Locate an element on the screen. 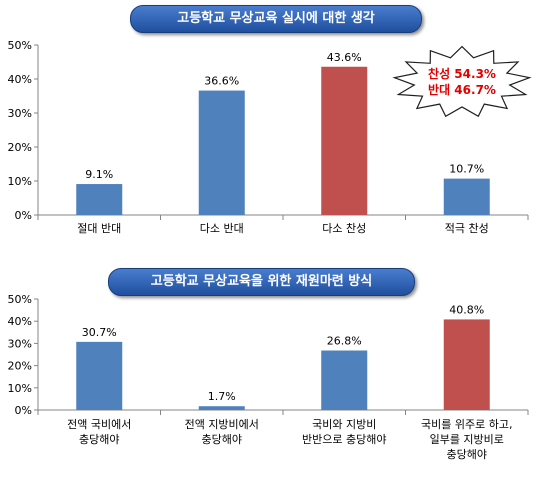 This screenshot has height=480, width=550. chart1-callout-burst is located at coordinates (462, 81).